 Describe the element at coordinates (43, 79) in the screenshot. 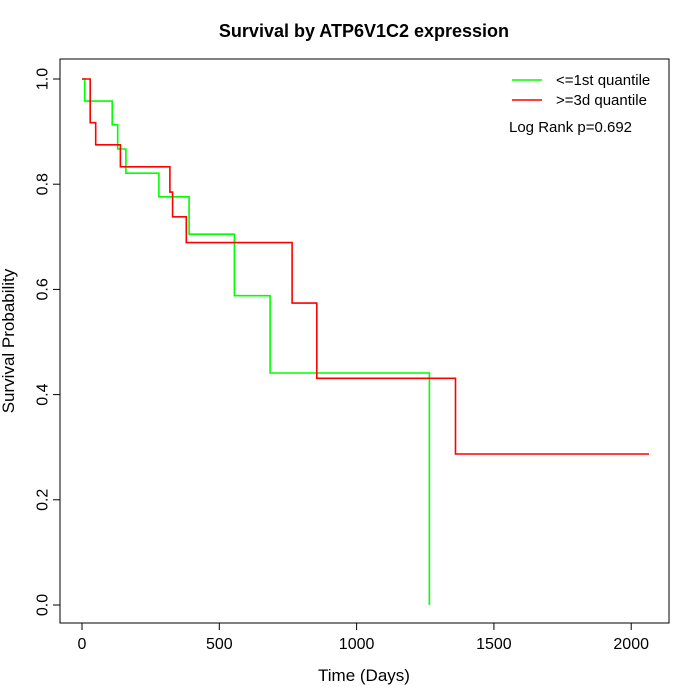

I see `y-tick-label: 1.0` at that location.